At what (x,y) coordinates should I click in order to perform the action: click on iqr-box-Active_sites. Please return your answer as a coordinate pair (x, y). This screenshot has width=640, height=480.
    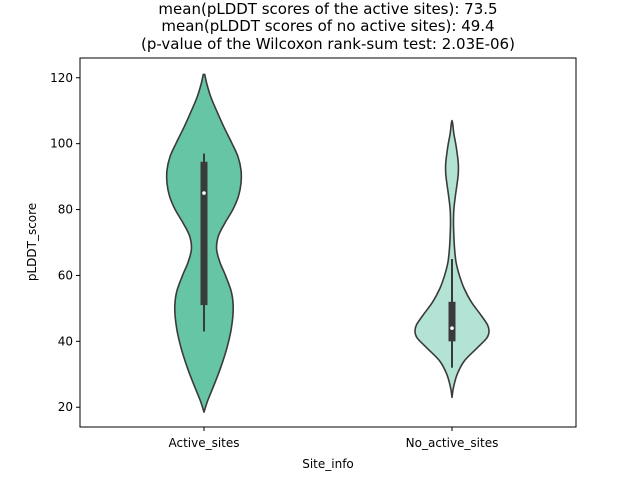
    Looking at the image, I should click on (204, 233).